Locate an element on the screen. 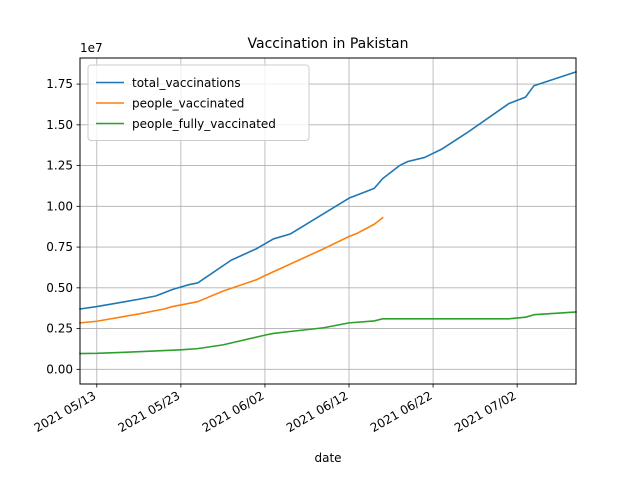  y-tick-label: 0.25 is located at coordinates (59, 329).